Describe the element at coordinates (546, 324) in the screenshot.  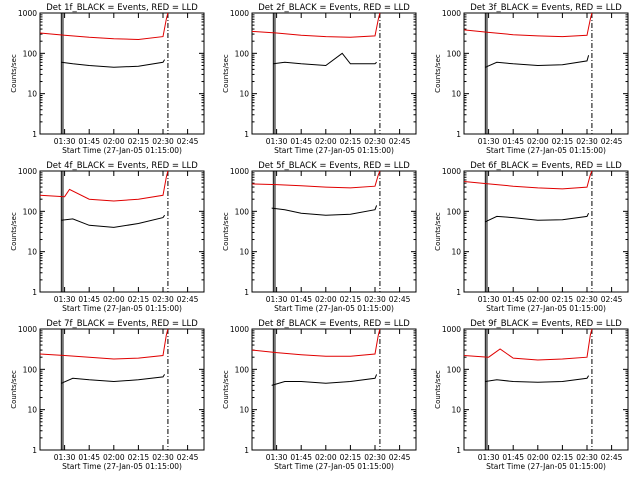
I see `panel-title: Det 9f_BLACK = Events, RED = LLD` at that location.